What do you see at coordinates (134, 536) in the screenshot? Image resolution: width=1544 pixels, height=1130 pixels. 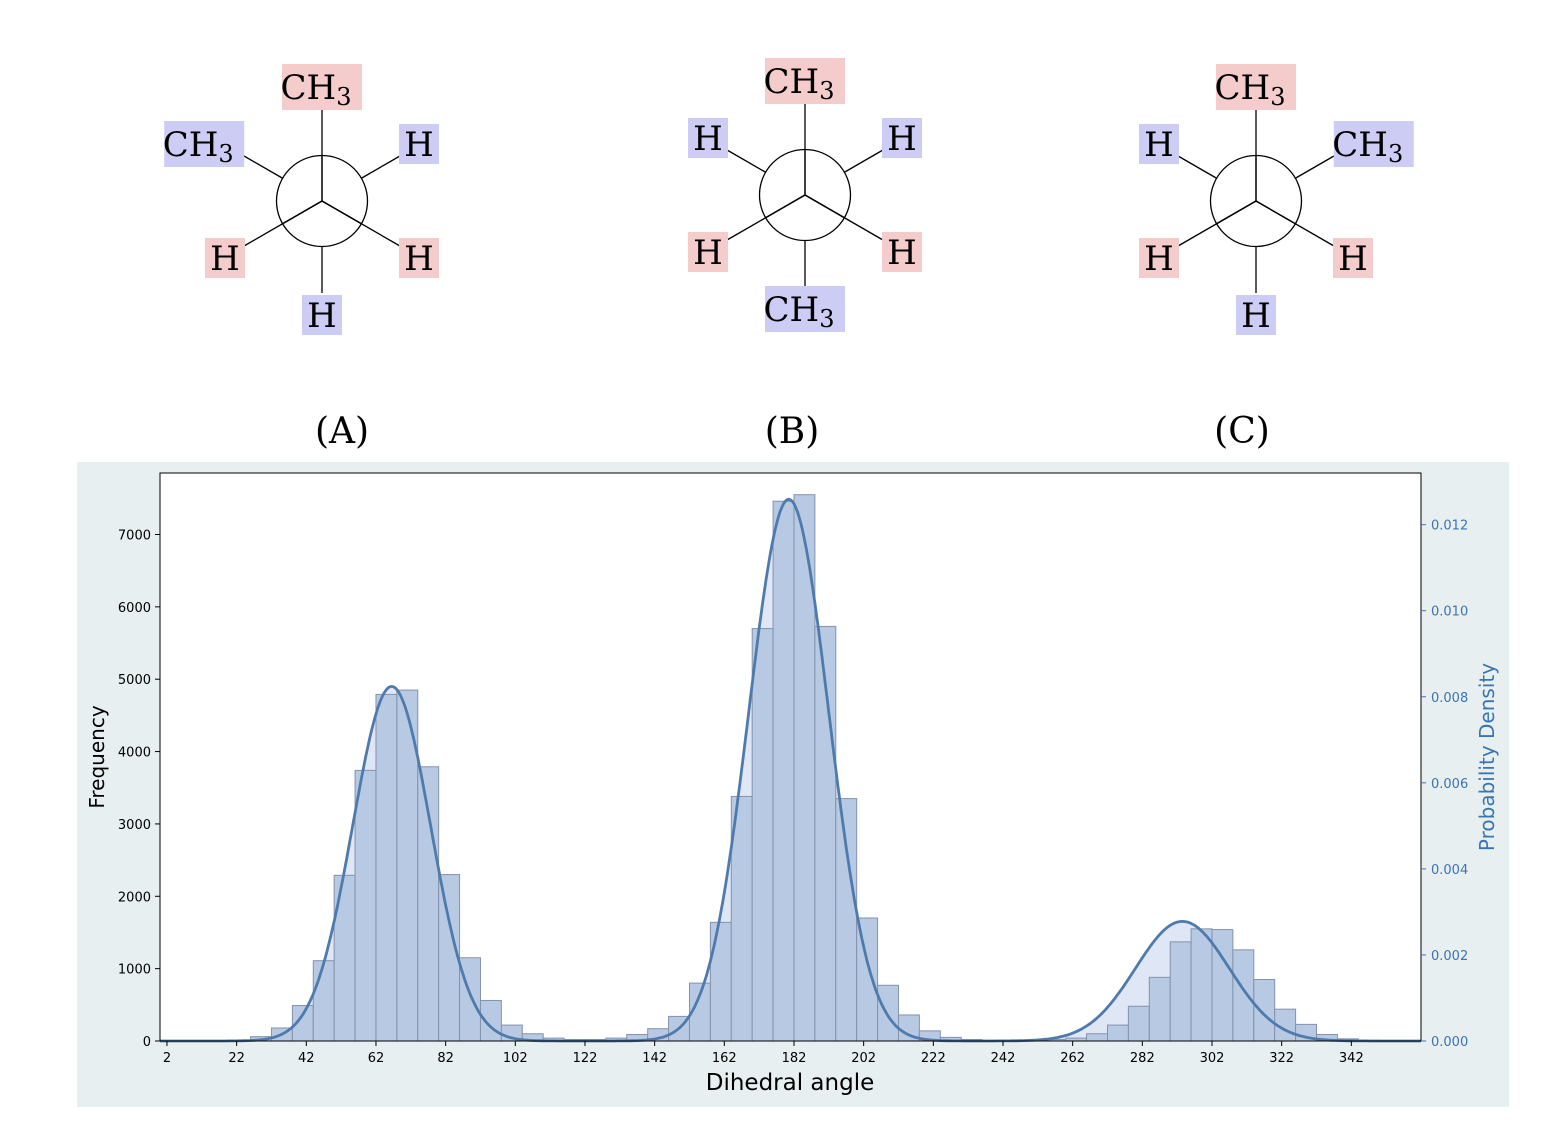 I see `y-tick-label: 7000` at bounding box center [134, 536].